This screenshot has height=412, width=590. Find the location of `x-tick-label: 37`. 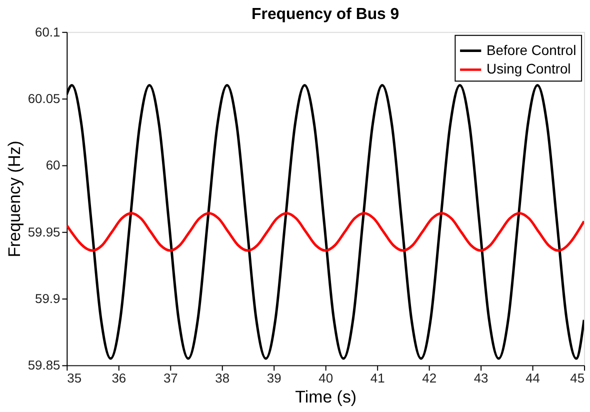

x-tick-label: 37 is located at coordinates (170, 378).